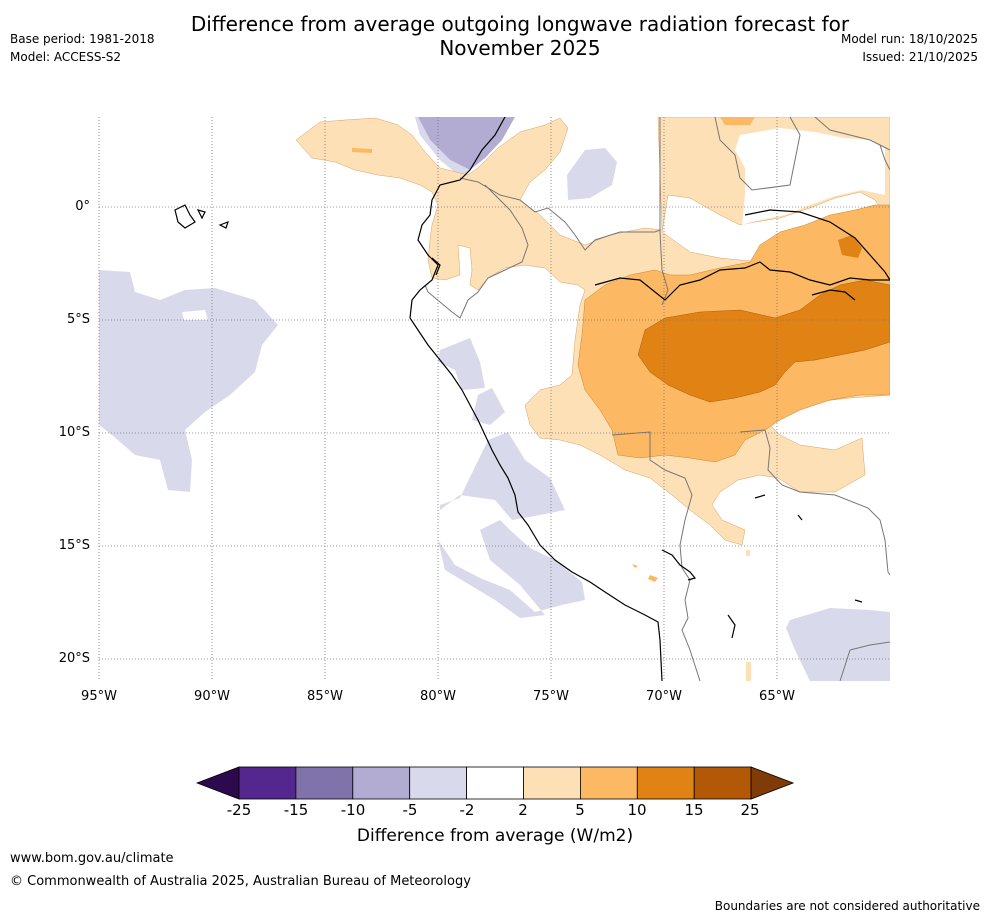 The width and height of the screenshot is (988, 919). I want to click on colorbar, so click(495, 783).